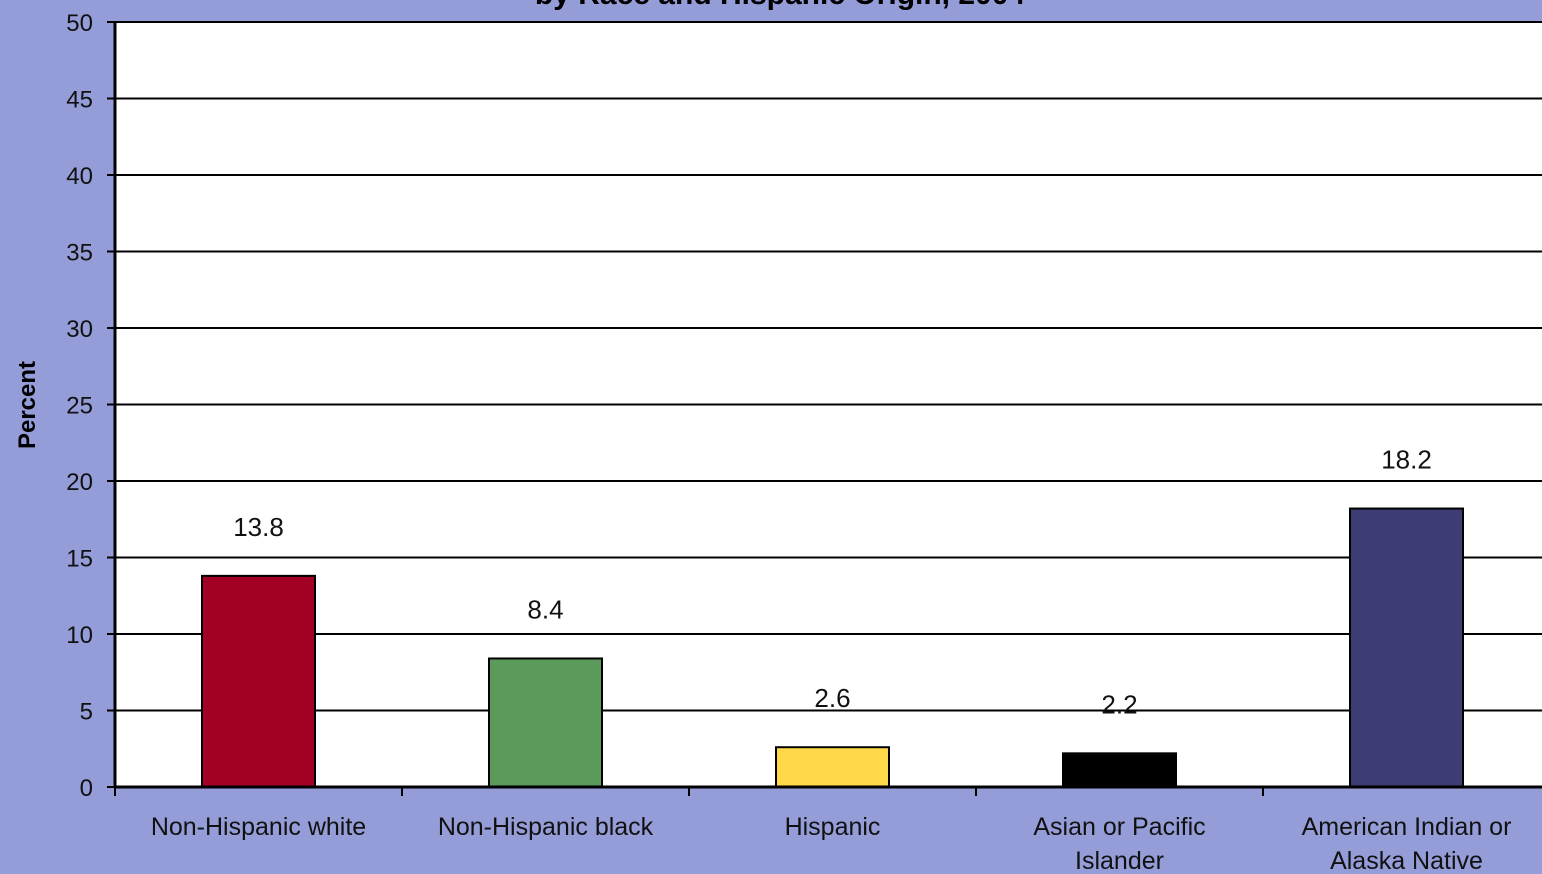 This screenshot has width=1542, height=874. What do you see at coordinates (1119, 704) in the screenshot?
I see `data-label: 2.2` at bounding box center [1119, 704].